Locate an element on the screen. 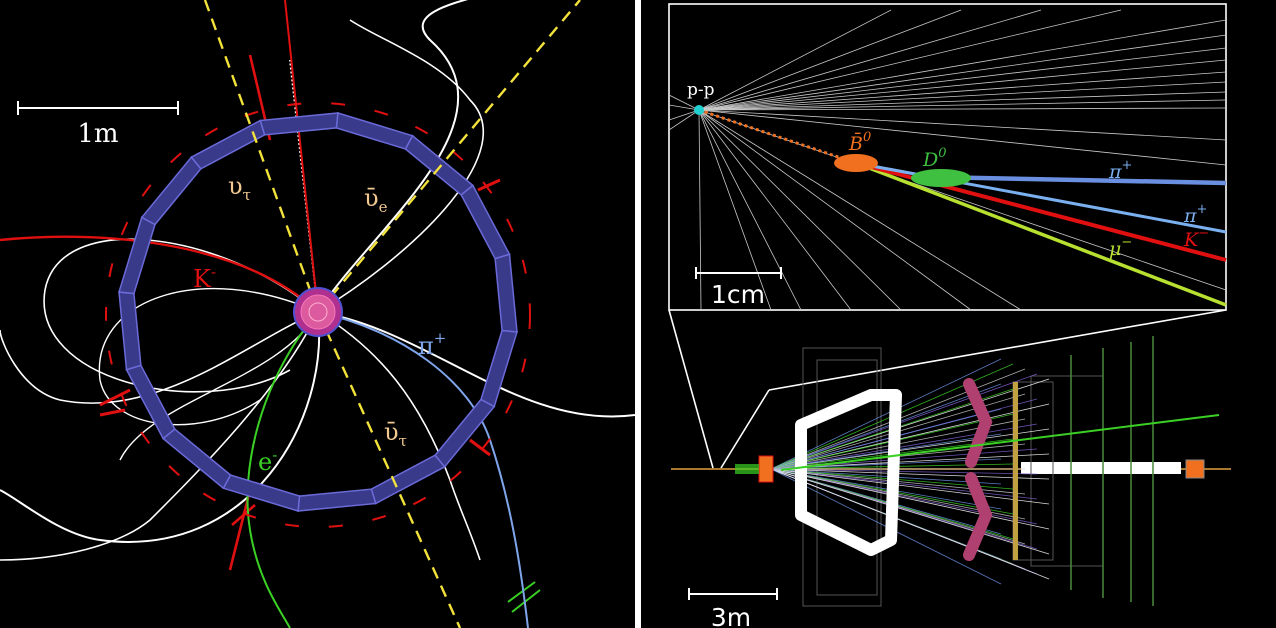 This screenshot has height=628, width=1276. long-green-track is located at coordinates (1000, 442).